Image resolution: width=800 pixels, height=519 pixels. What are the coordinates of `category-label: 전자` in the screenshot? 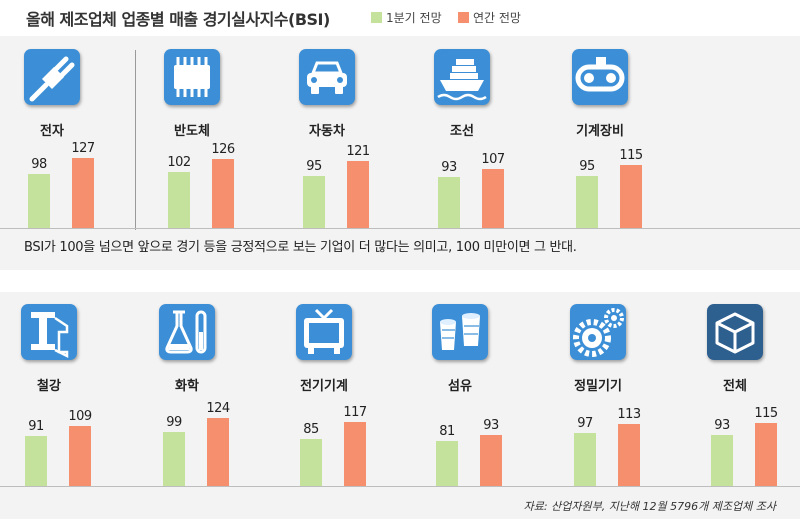 It's located at (52, 131).